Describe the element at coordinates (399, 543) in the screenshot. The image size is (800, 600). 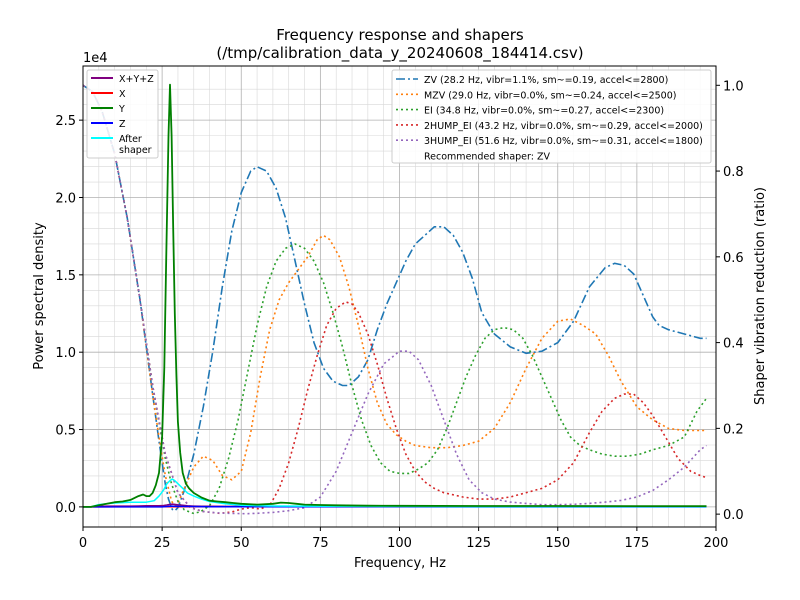
I see `x-tick-label: 100` at that location.